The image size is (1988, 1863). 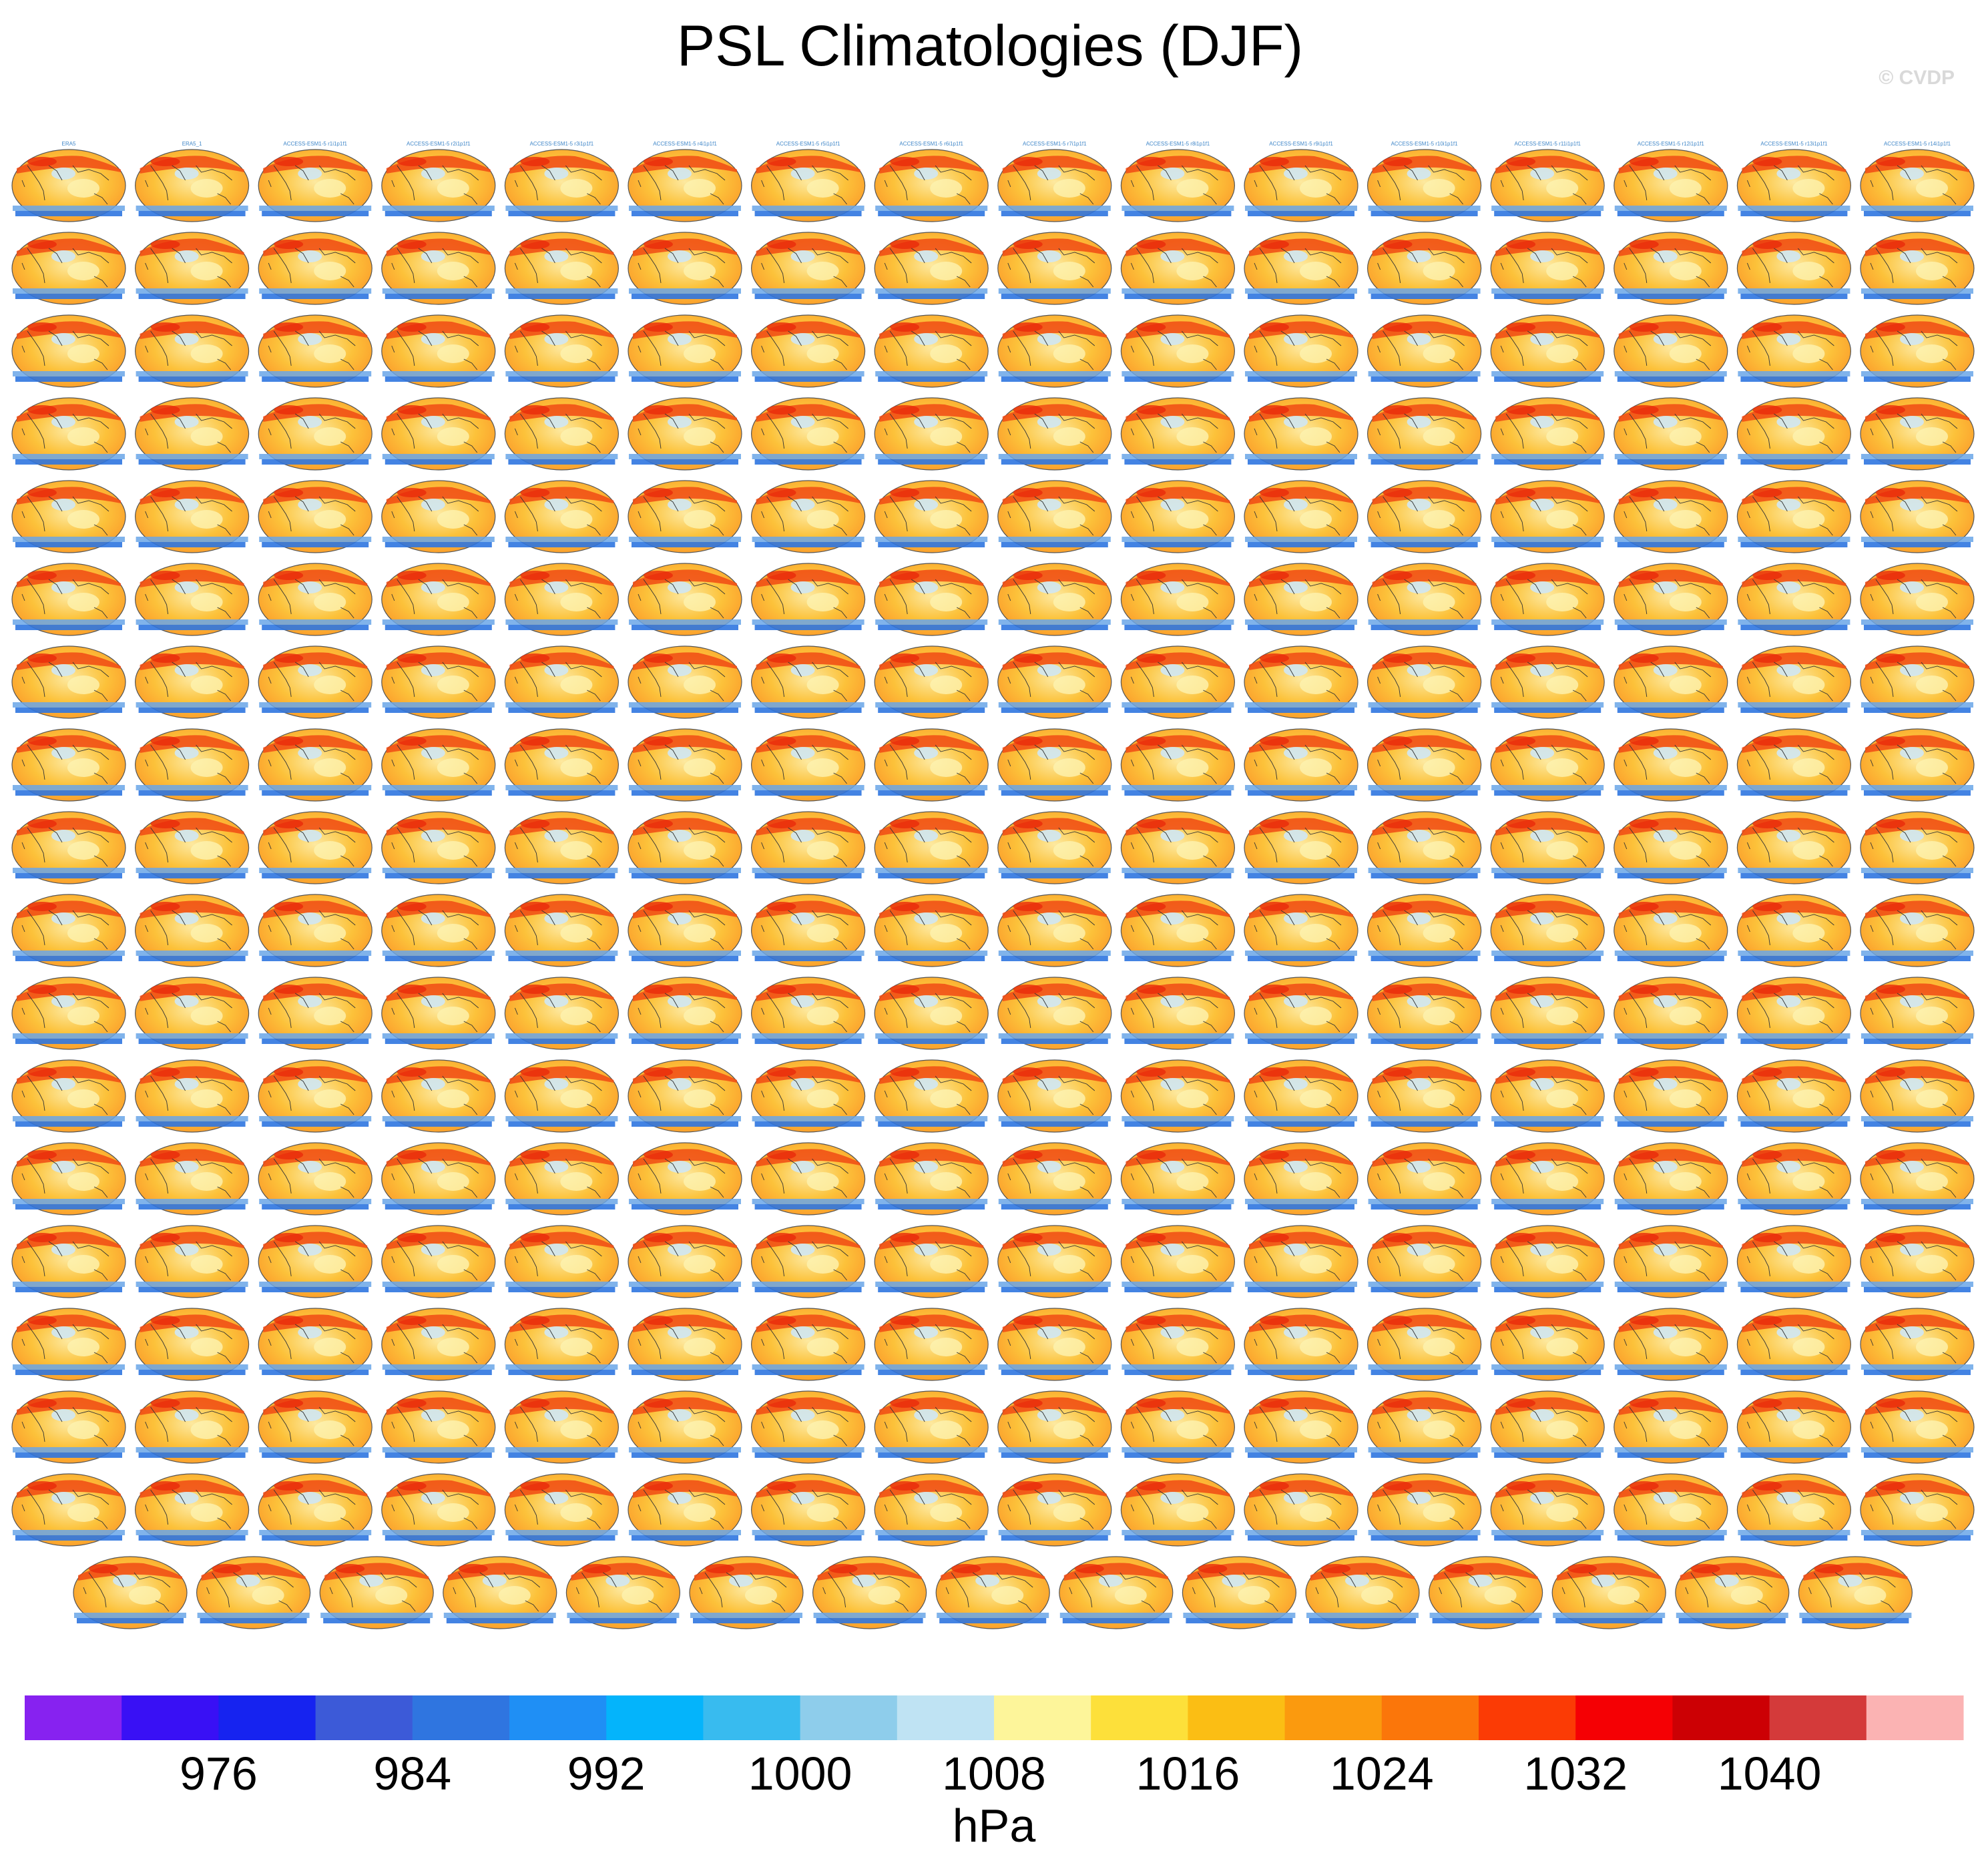 I want to click on map-panel: ACCESS-ESM1-5 r4i1p1f1, so click(x=685, y=181).